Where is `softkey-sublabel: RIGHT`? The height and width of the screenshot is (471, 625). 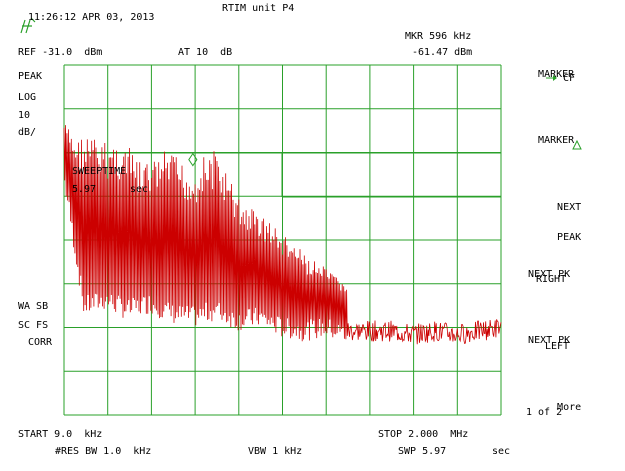
softkey-sublabel: RIGHT is located at coordinates (551, 279).